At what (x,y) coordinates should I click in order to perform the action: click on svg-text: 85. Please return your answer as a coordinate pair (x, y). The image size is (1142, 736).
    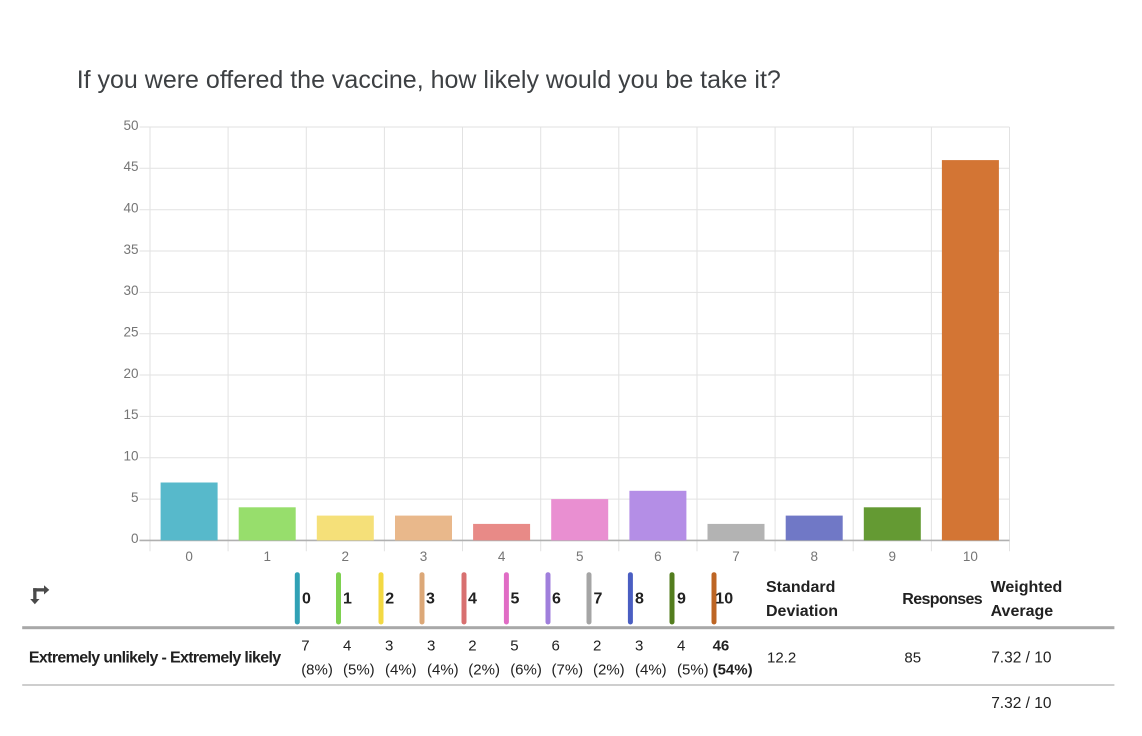
    Looking at the image, I should click on (912, 658).